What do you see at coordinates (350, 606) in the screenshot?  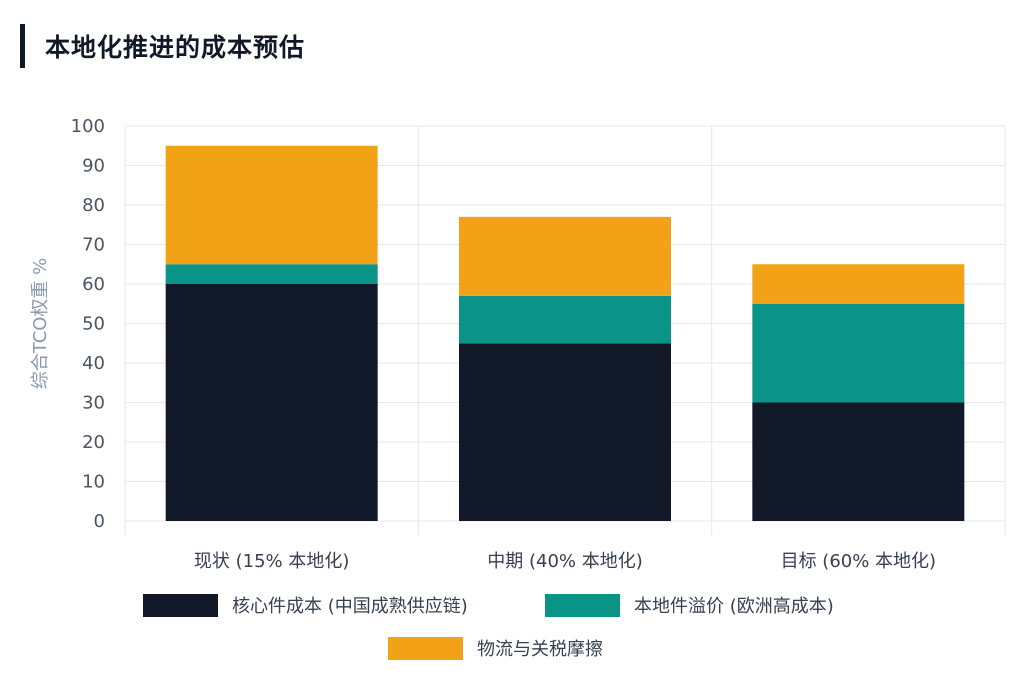 I see `legend-label: 核心件成本 (中国成熟供应链)` at bounding box center [350, 606].